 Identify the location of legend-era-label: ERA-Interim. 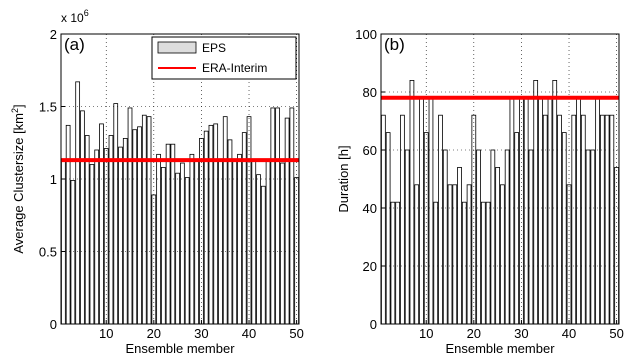
(234, 68).